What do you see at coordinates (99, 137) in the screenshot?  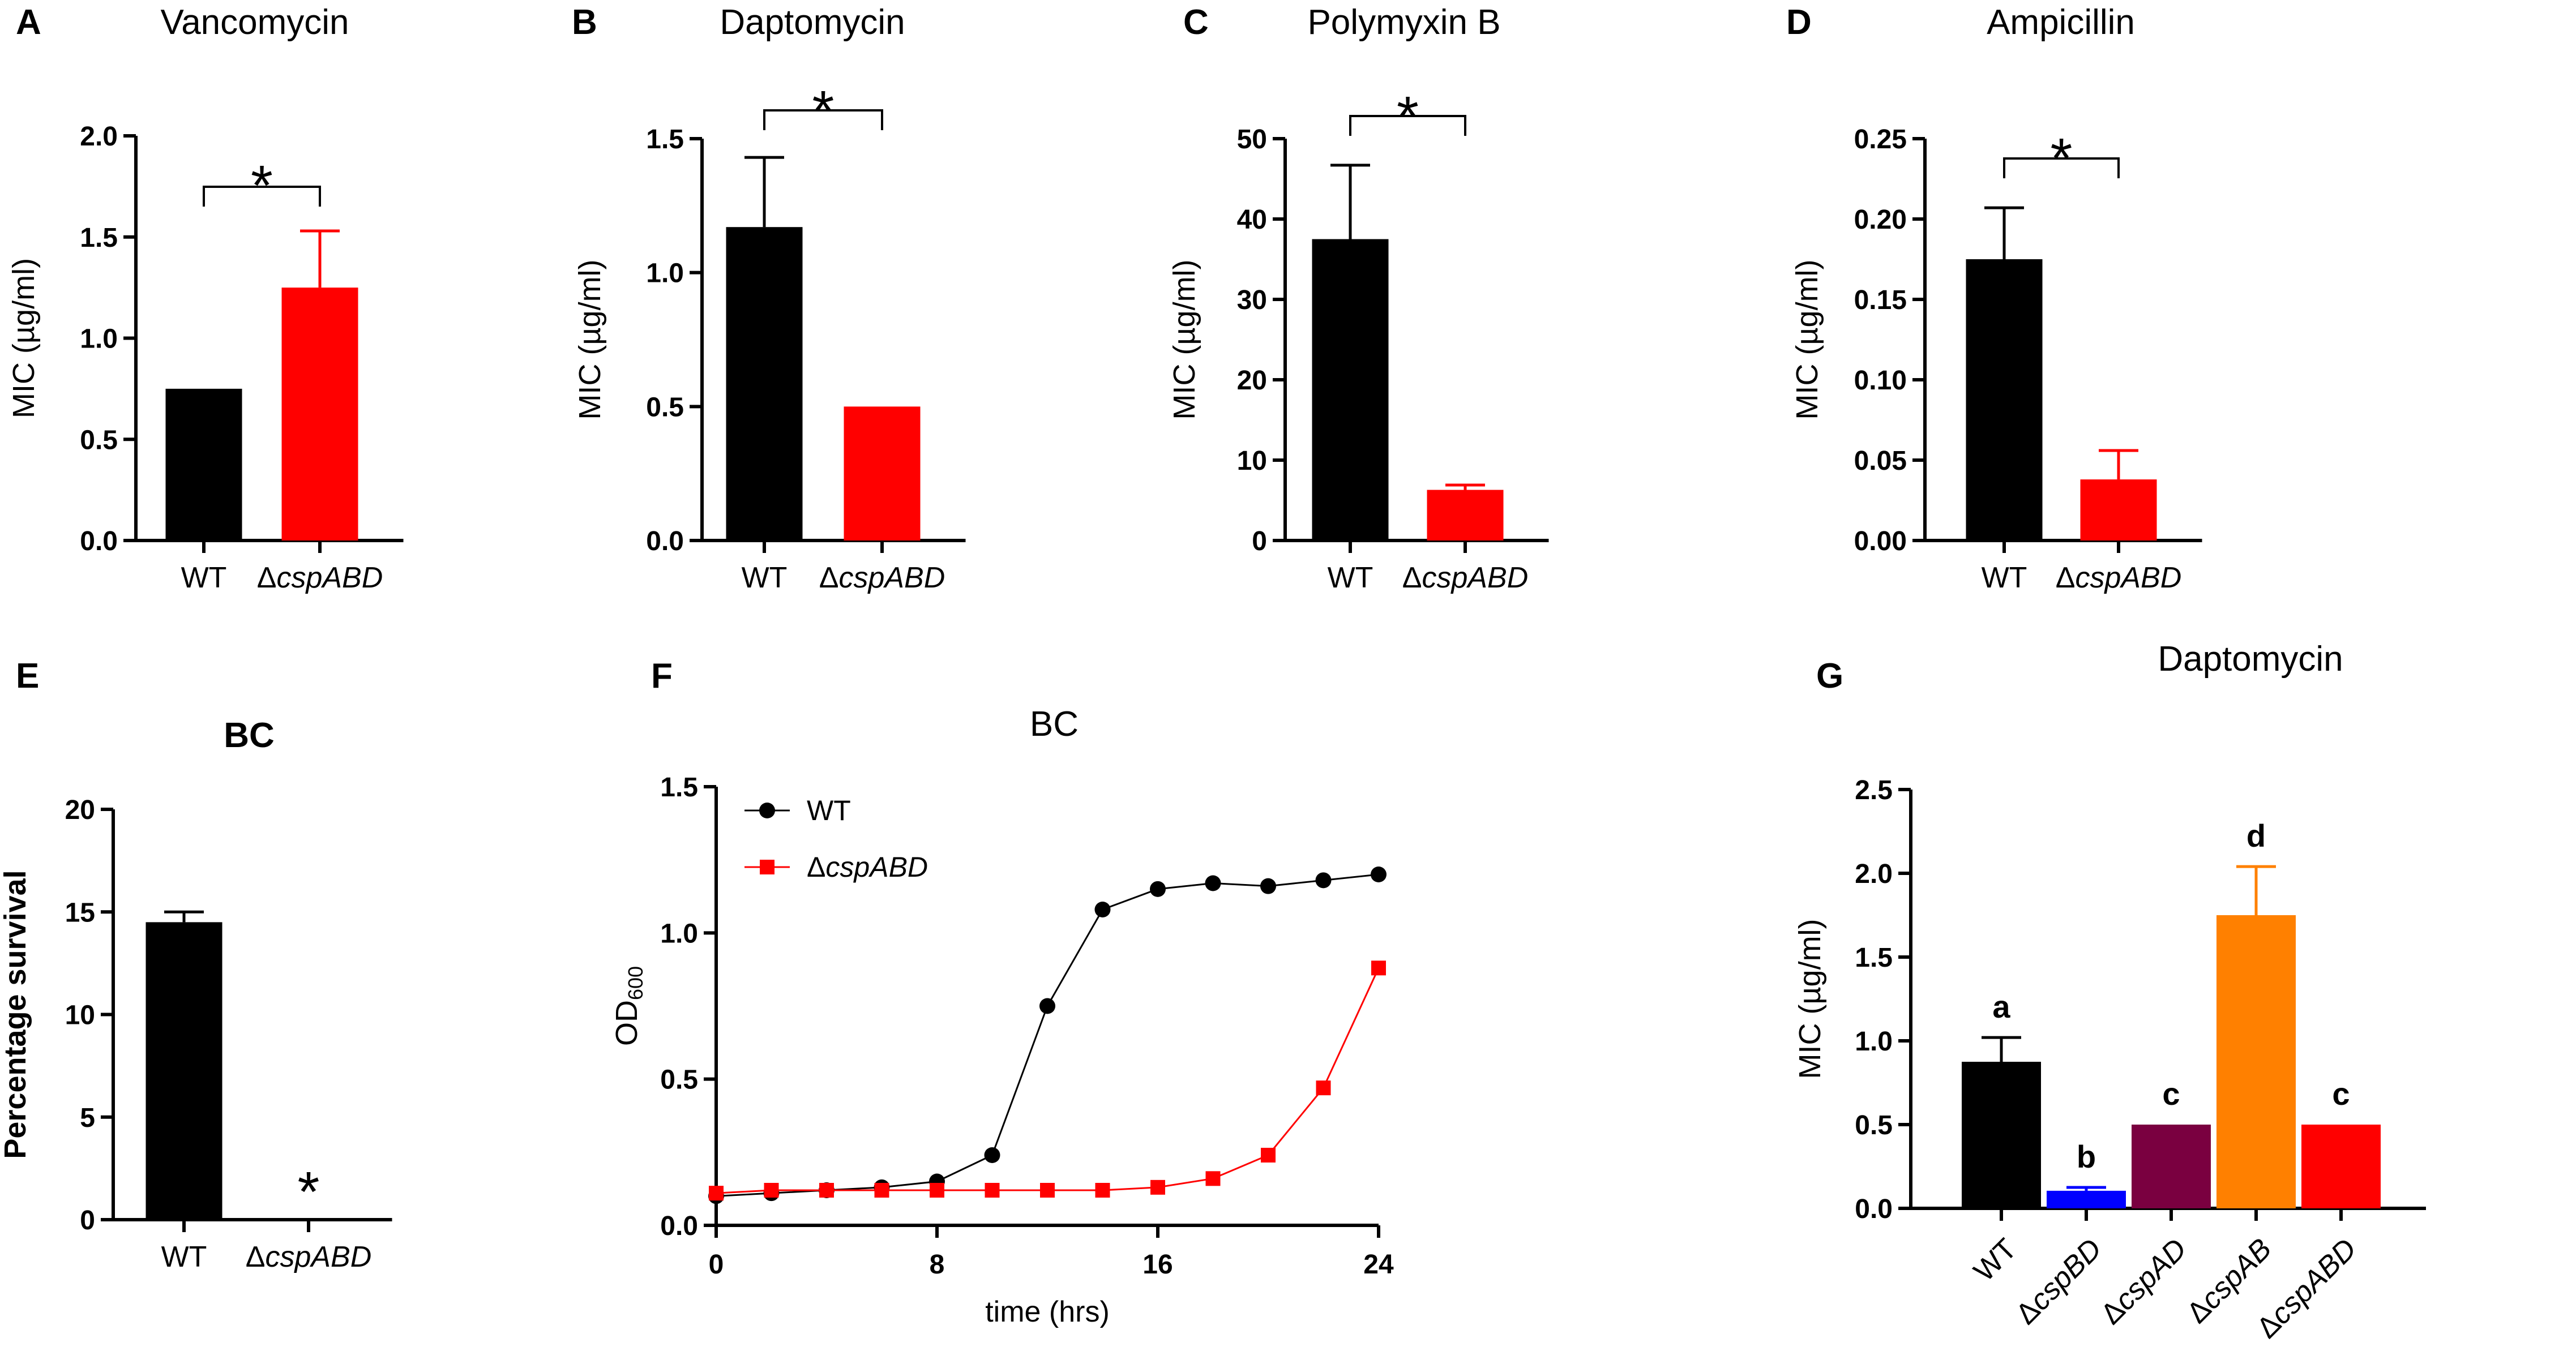 I see `y-tick-label-a: 2.0` at bounding box center [99, 137].